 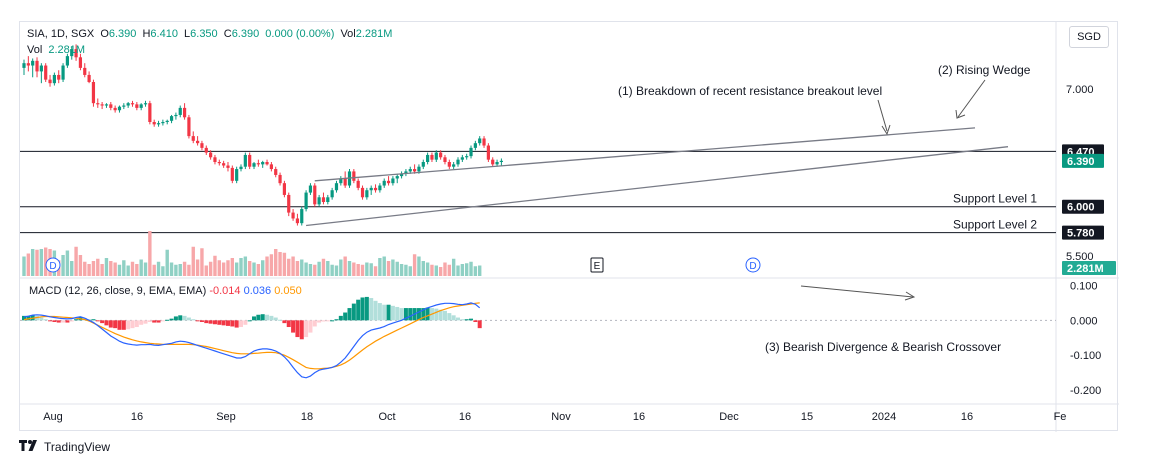 What do you see at coordinates (1080, 257) in the screenshot?
I see `price-tick-label: 5.500` at bounding box center [1080, 257].